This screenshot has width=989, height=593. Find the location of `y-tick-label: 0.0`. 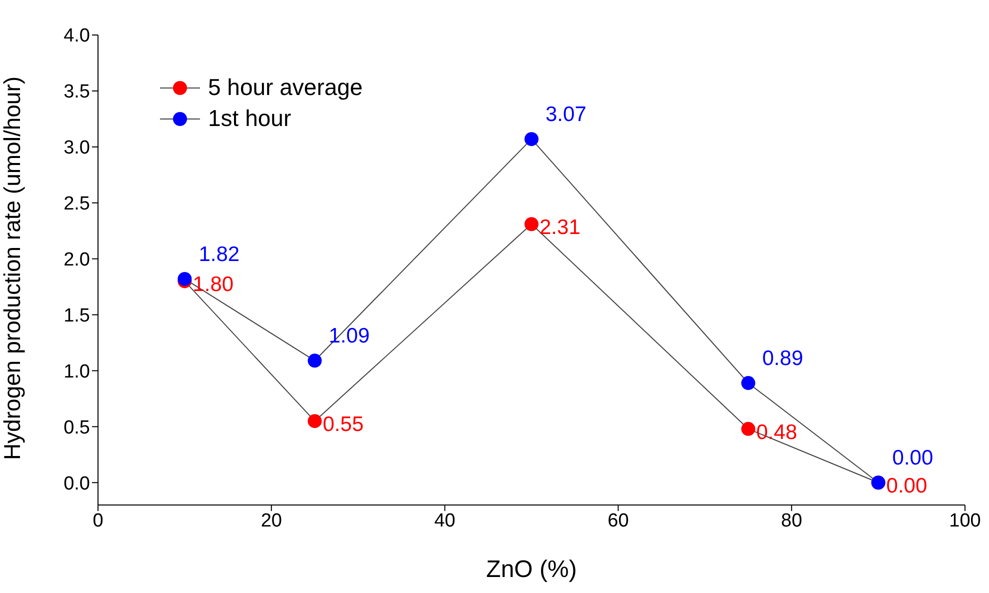

y-tick-label: 0.0 is located at coordinates (77, 483).